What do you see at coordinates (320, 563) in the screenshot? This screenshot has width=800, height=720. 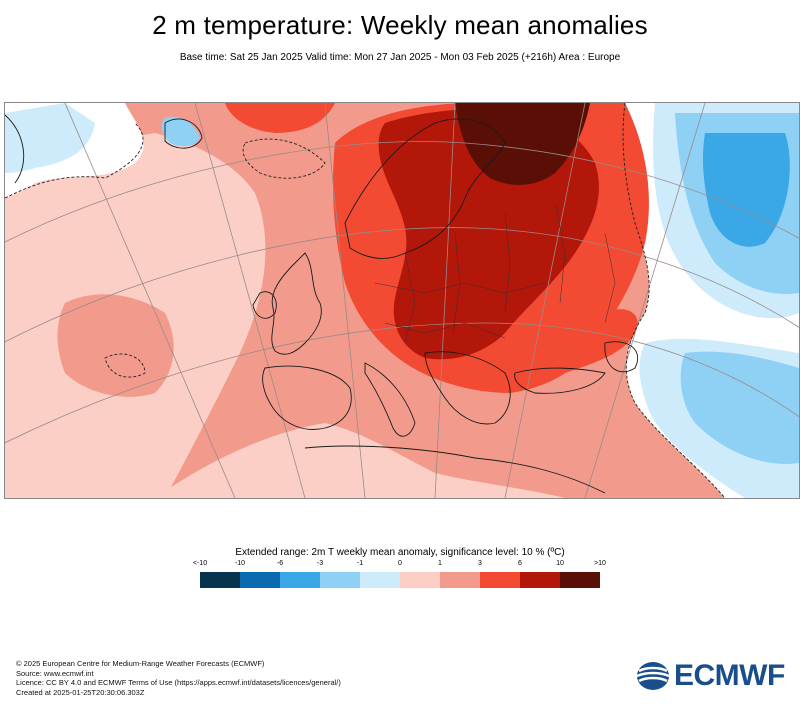 I see `legend-tick: -3` at bounding box center [320, 563].